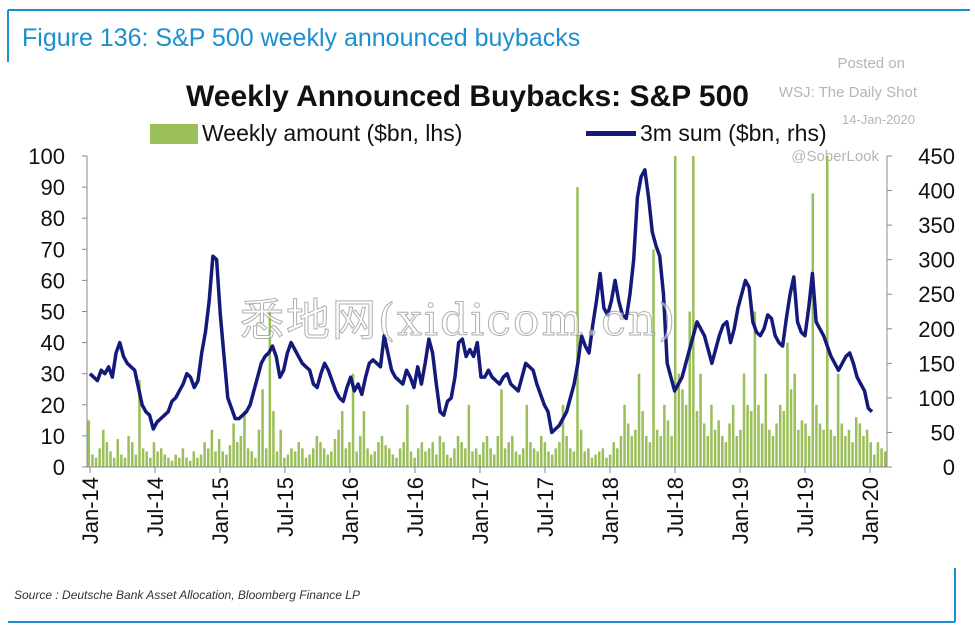 Image resolution: width=975 pixels, height=636 pixels. What do you see at coordinates (220, 510) in the screenshot?
I see `x-tick-label: Jan-15` at bounding box center [220, 510].